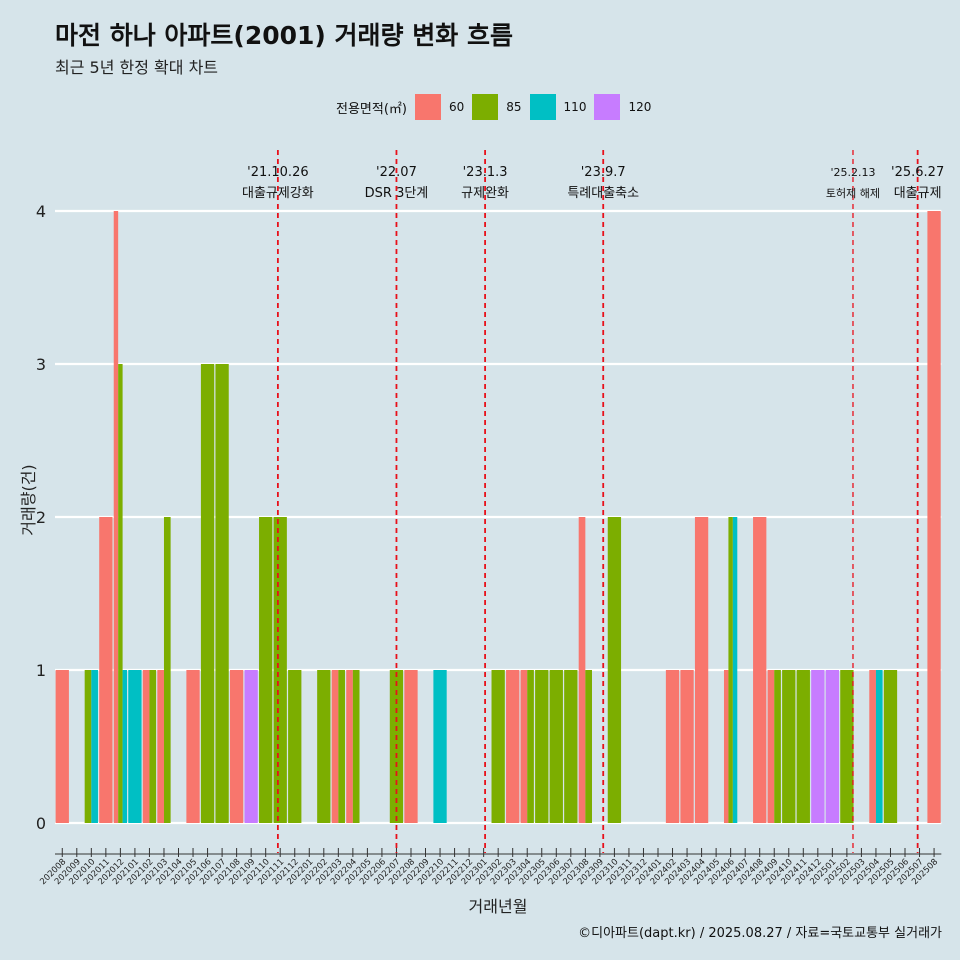 The width and height of the screenshot is (960, 960). I want to click on legend: 전용면적(㎡) 60 85 110 120, so click(497, 107).